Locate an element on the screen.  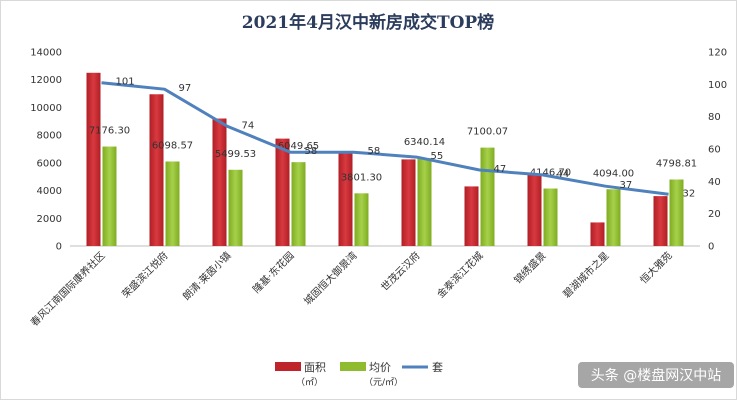
y-right-tick-label: 120 is located at coordinates (717, 53).